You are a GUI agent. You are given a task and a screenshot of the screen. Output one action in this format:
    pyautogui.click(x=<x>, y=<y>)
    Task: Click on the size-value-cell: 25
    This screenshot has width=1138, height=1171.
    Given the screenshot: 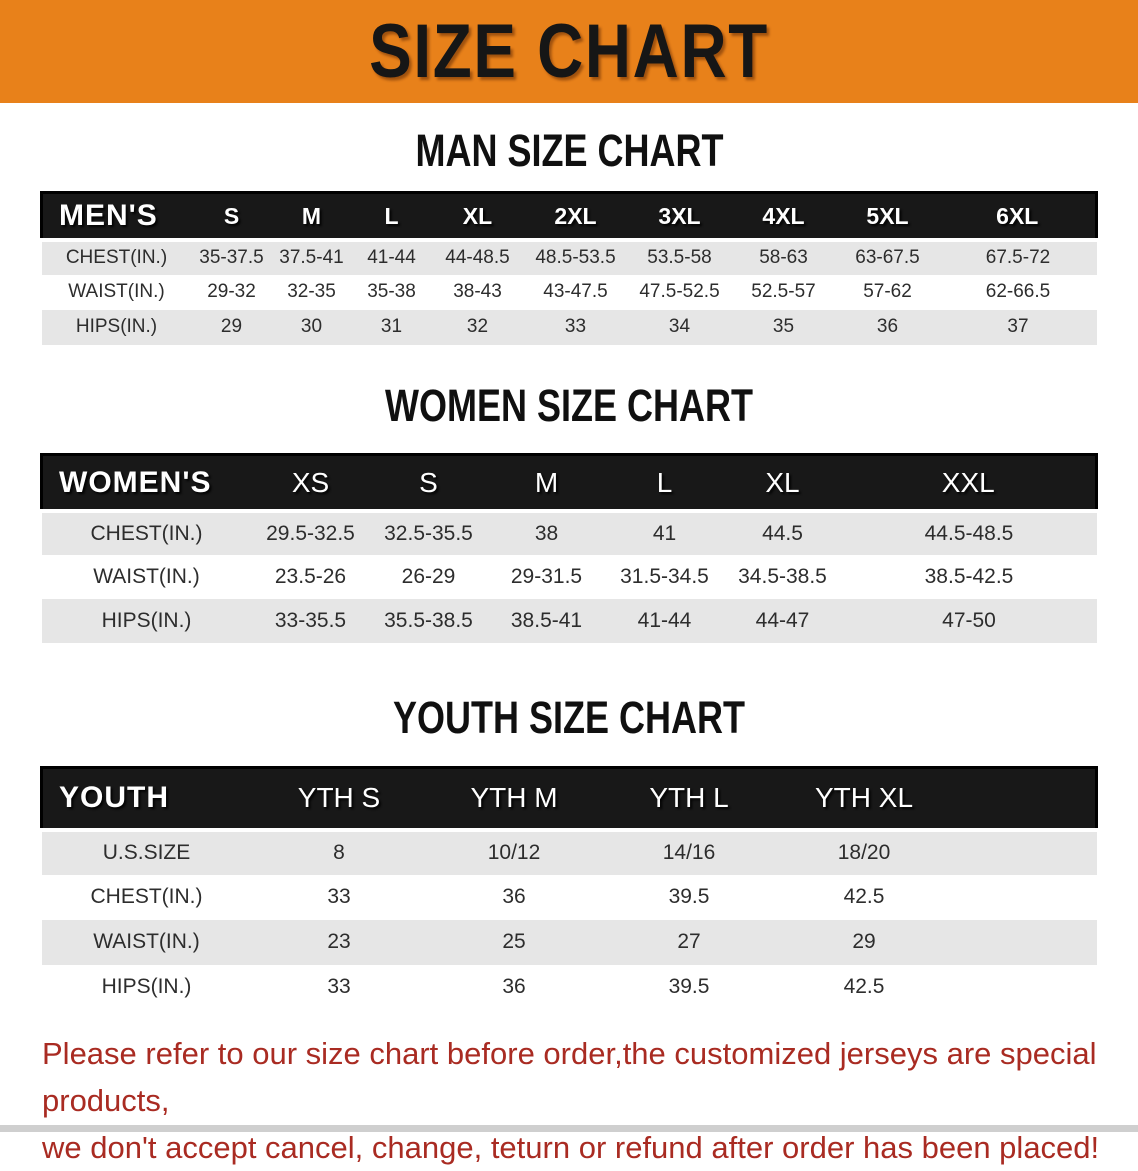 What is the action you would take?
    pyautogui.click(x=514, y=942)
    